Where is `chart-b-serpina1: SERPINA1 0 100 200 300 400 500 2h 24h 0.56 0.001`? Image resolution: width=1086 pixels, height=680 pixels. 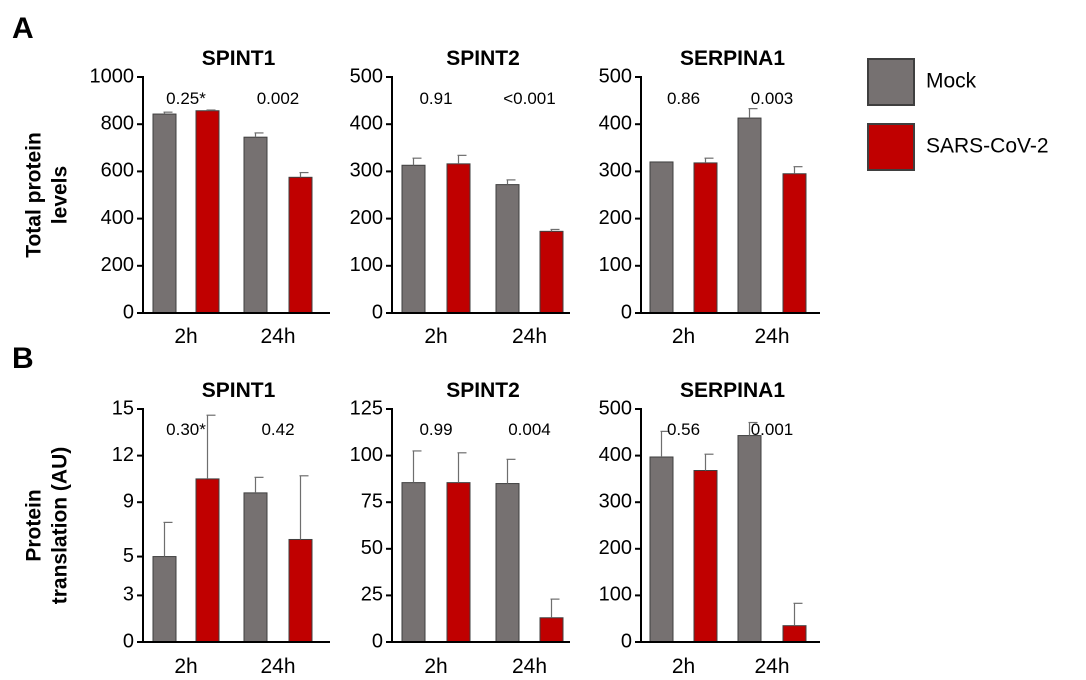
chart-b-serpina1: SERPINA1 0 100 200 300 400 500 2h 24h 0.56 0.001 is located at coordinates (709, 528).